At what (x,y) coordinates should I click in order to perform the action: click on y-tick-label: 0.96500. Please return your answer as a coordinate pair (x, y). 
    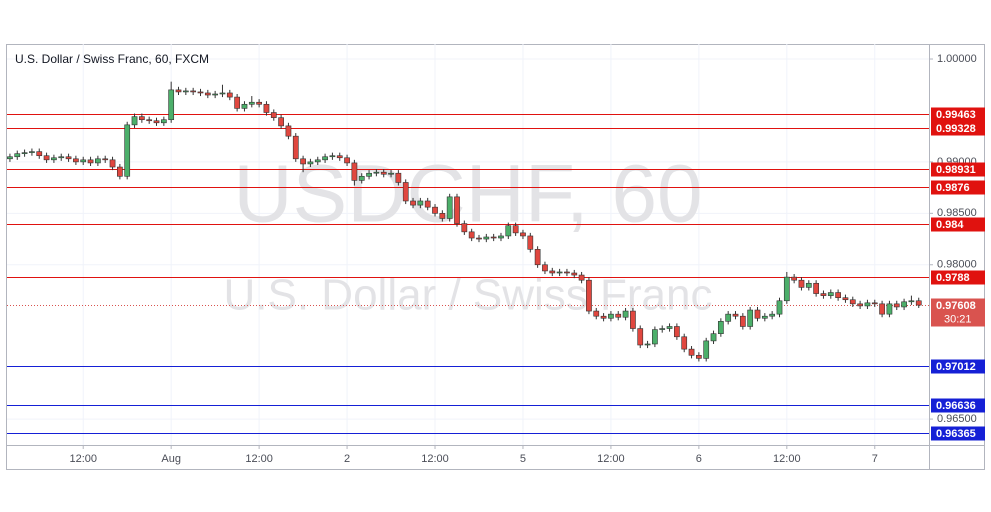
    Looking at the image, I should click on (957, 419).